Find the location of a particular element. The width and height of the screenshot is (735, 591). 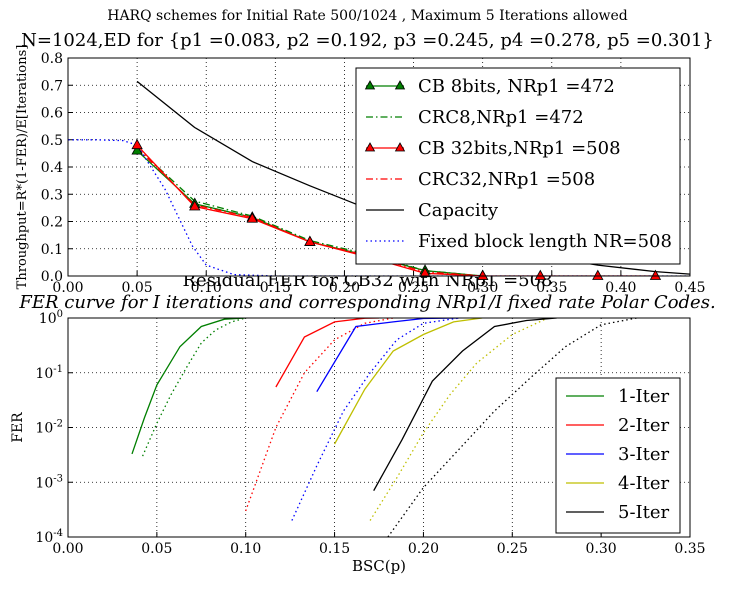

y-tick-label: 0.1 is located at coordinates (52, 250).